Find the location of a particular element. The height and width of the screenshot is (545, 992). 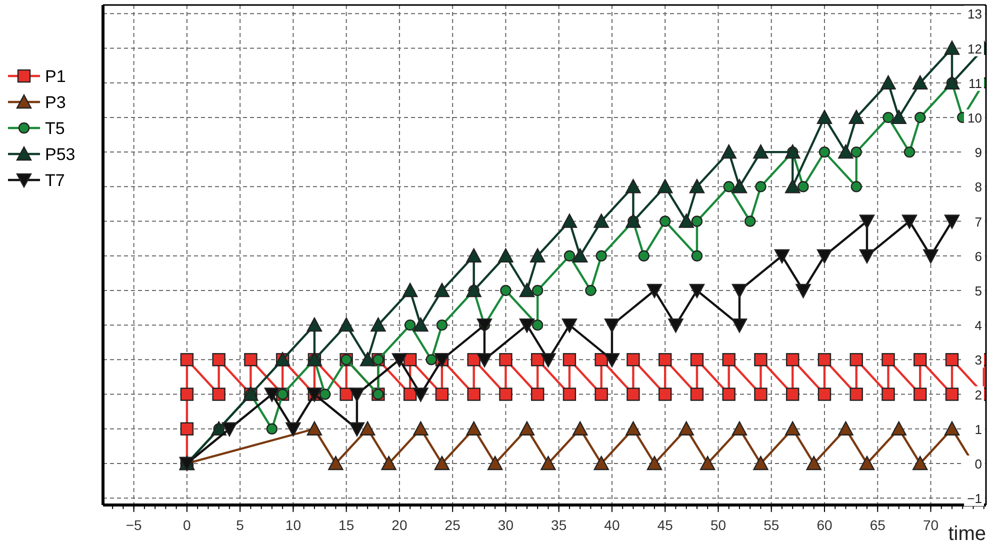

y-tick-label: 12 is located at coordinates (975, 48).